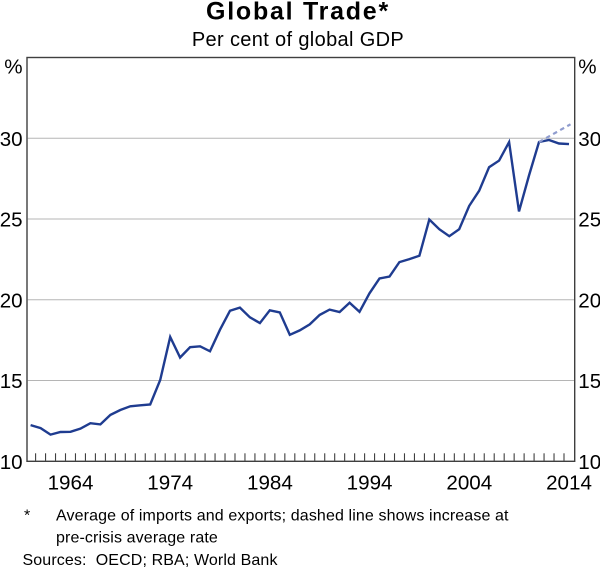 The width and height of the screenshot is (600, 569). Describe the element at coordinates (137, 537) in the screenshot. I see `svg-text: pre-crisis average rate` at that location.